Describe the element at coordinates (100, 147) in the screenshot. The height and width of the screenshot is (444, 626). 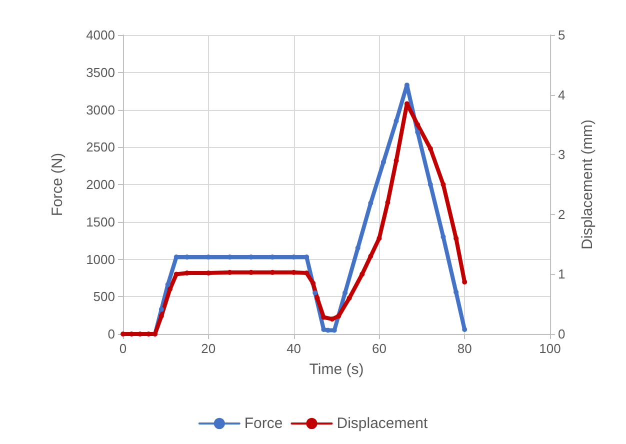
I see `y-tick-label: 2500` at that location.